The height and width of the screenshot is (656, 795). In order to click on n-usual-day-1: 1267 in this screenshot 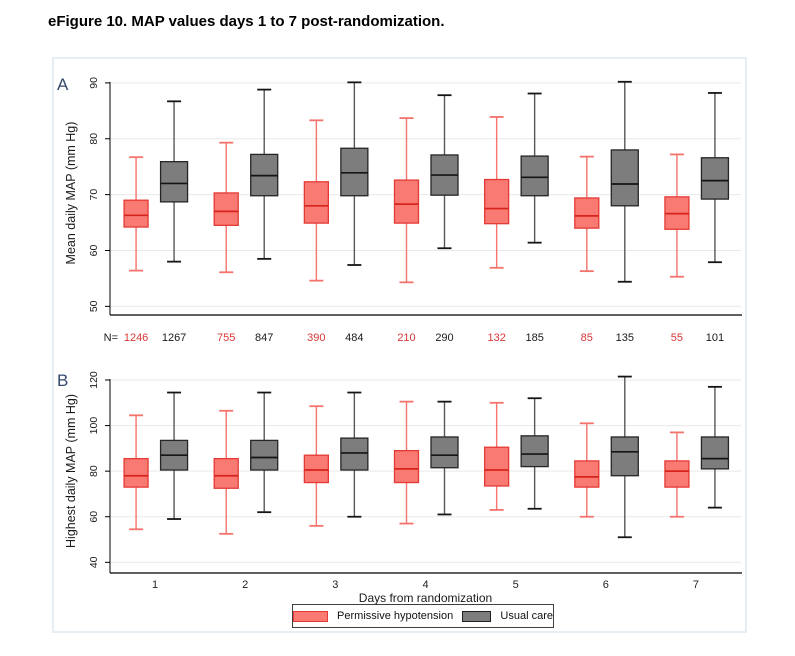, I will do `click(174, 338)`.